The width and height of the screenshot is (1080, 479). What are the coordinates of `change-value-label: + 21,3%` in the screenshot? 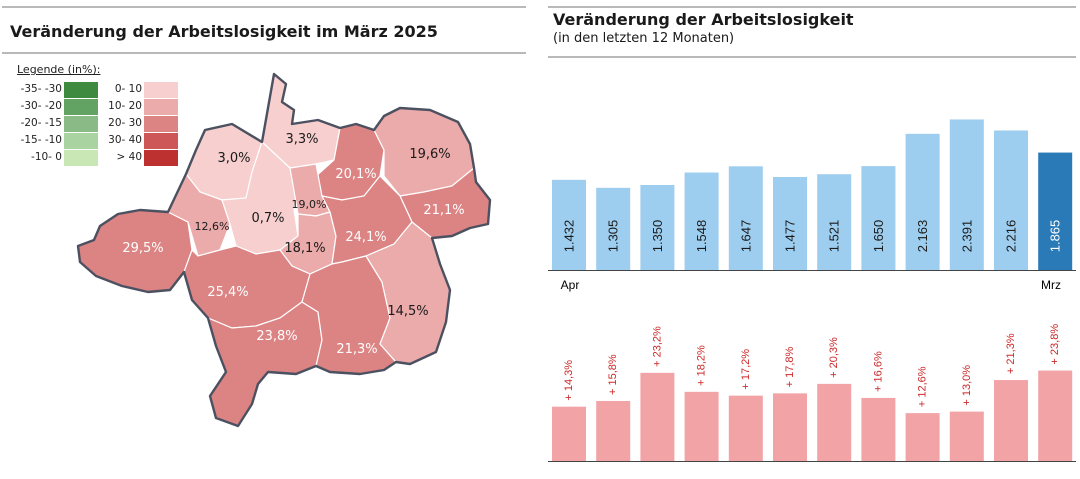 It's located at (1011, 353).